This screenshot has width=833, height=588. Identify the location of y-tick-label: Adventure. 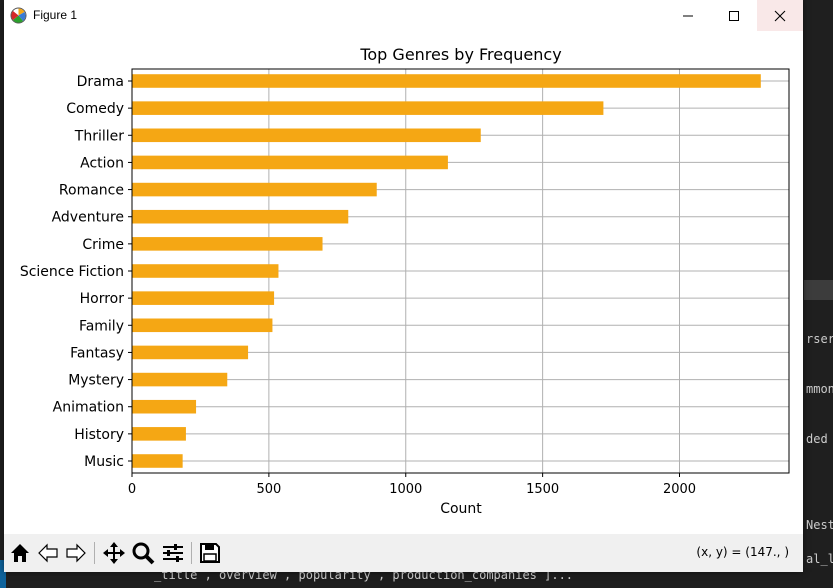
(88, 218).